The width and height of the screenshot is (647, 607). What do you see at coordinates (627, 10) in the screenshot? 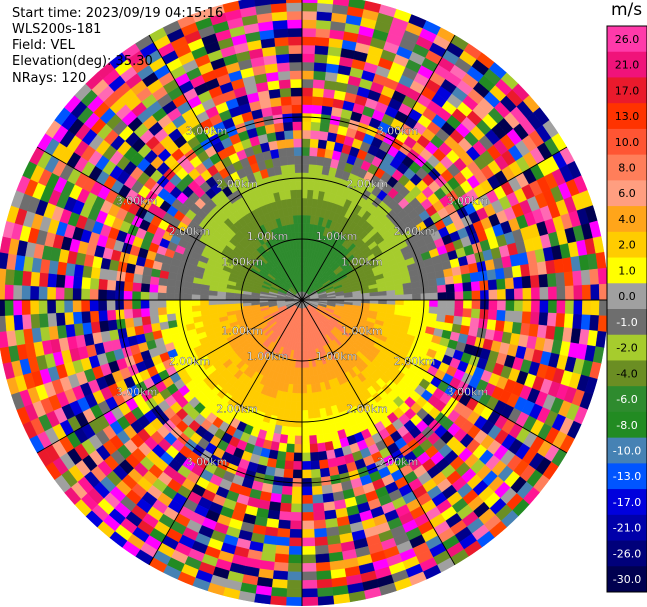
I see `colorbar-unit-label: m/s` at bounding box center [627, 10].